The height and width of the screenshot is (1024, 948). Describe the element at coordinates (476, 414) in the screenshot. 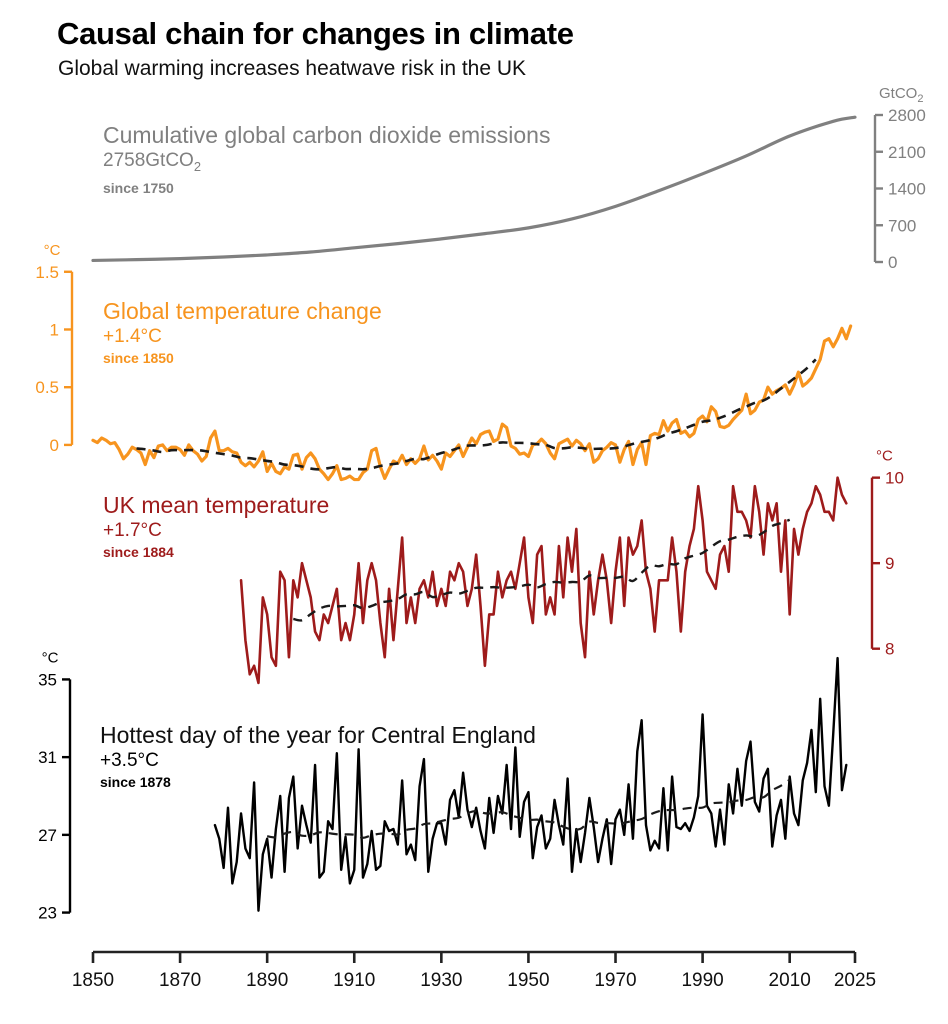

I see `global-temp-trend-line` at that location.